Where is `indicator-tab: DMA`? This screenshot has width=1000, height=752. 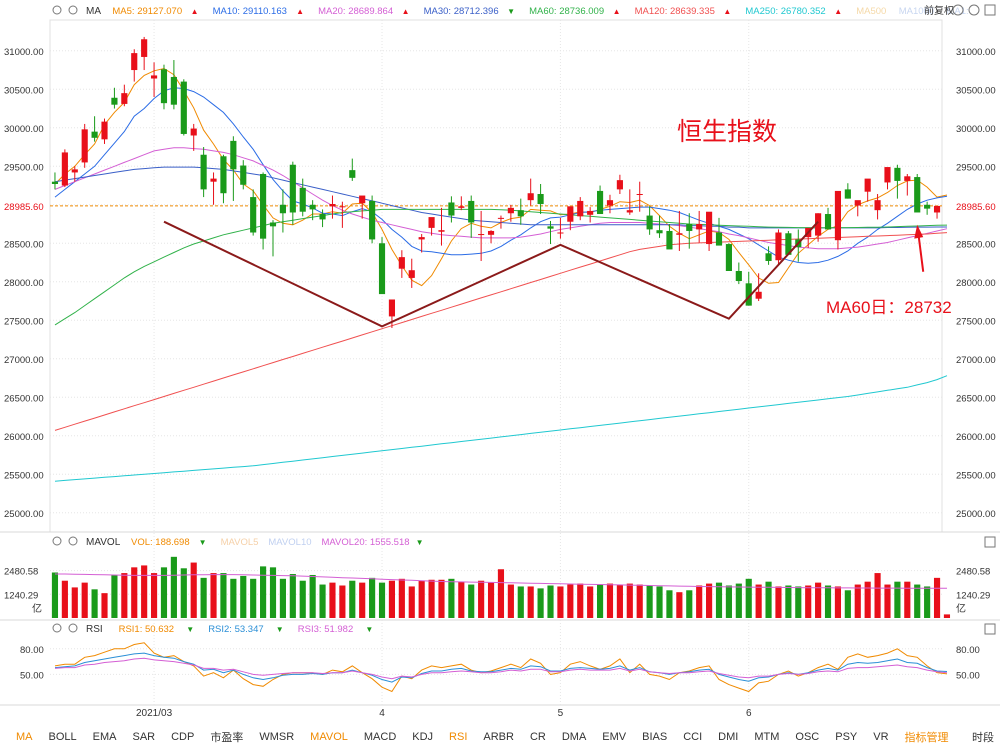 indicator-tab: DMA is located at coordinates (574, 737).